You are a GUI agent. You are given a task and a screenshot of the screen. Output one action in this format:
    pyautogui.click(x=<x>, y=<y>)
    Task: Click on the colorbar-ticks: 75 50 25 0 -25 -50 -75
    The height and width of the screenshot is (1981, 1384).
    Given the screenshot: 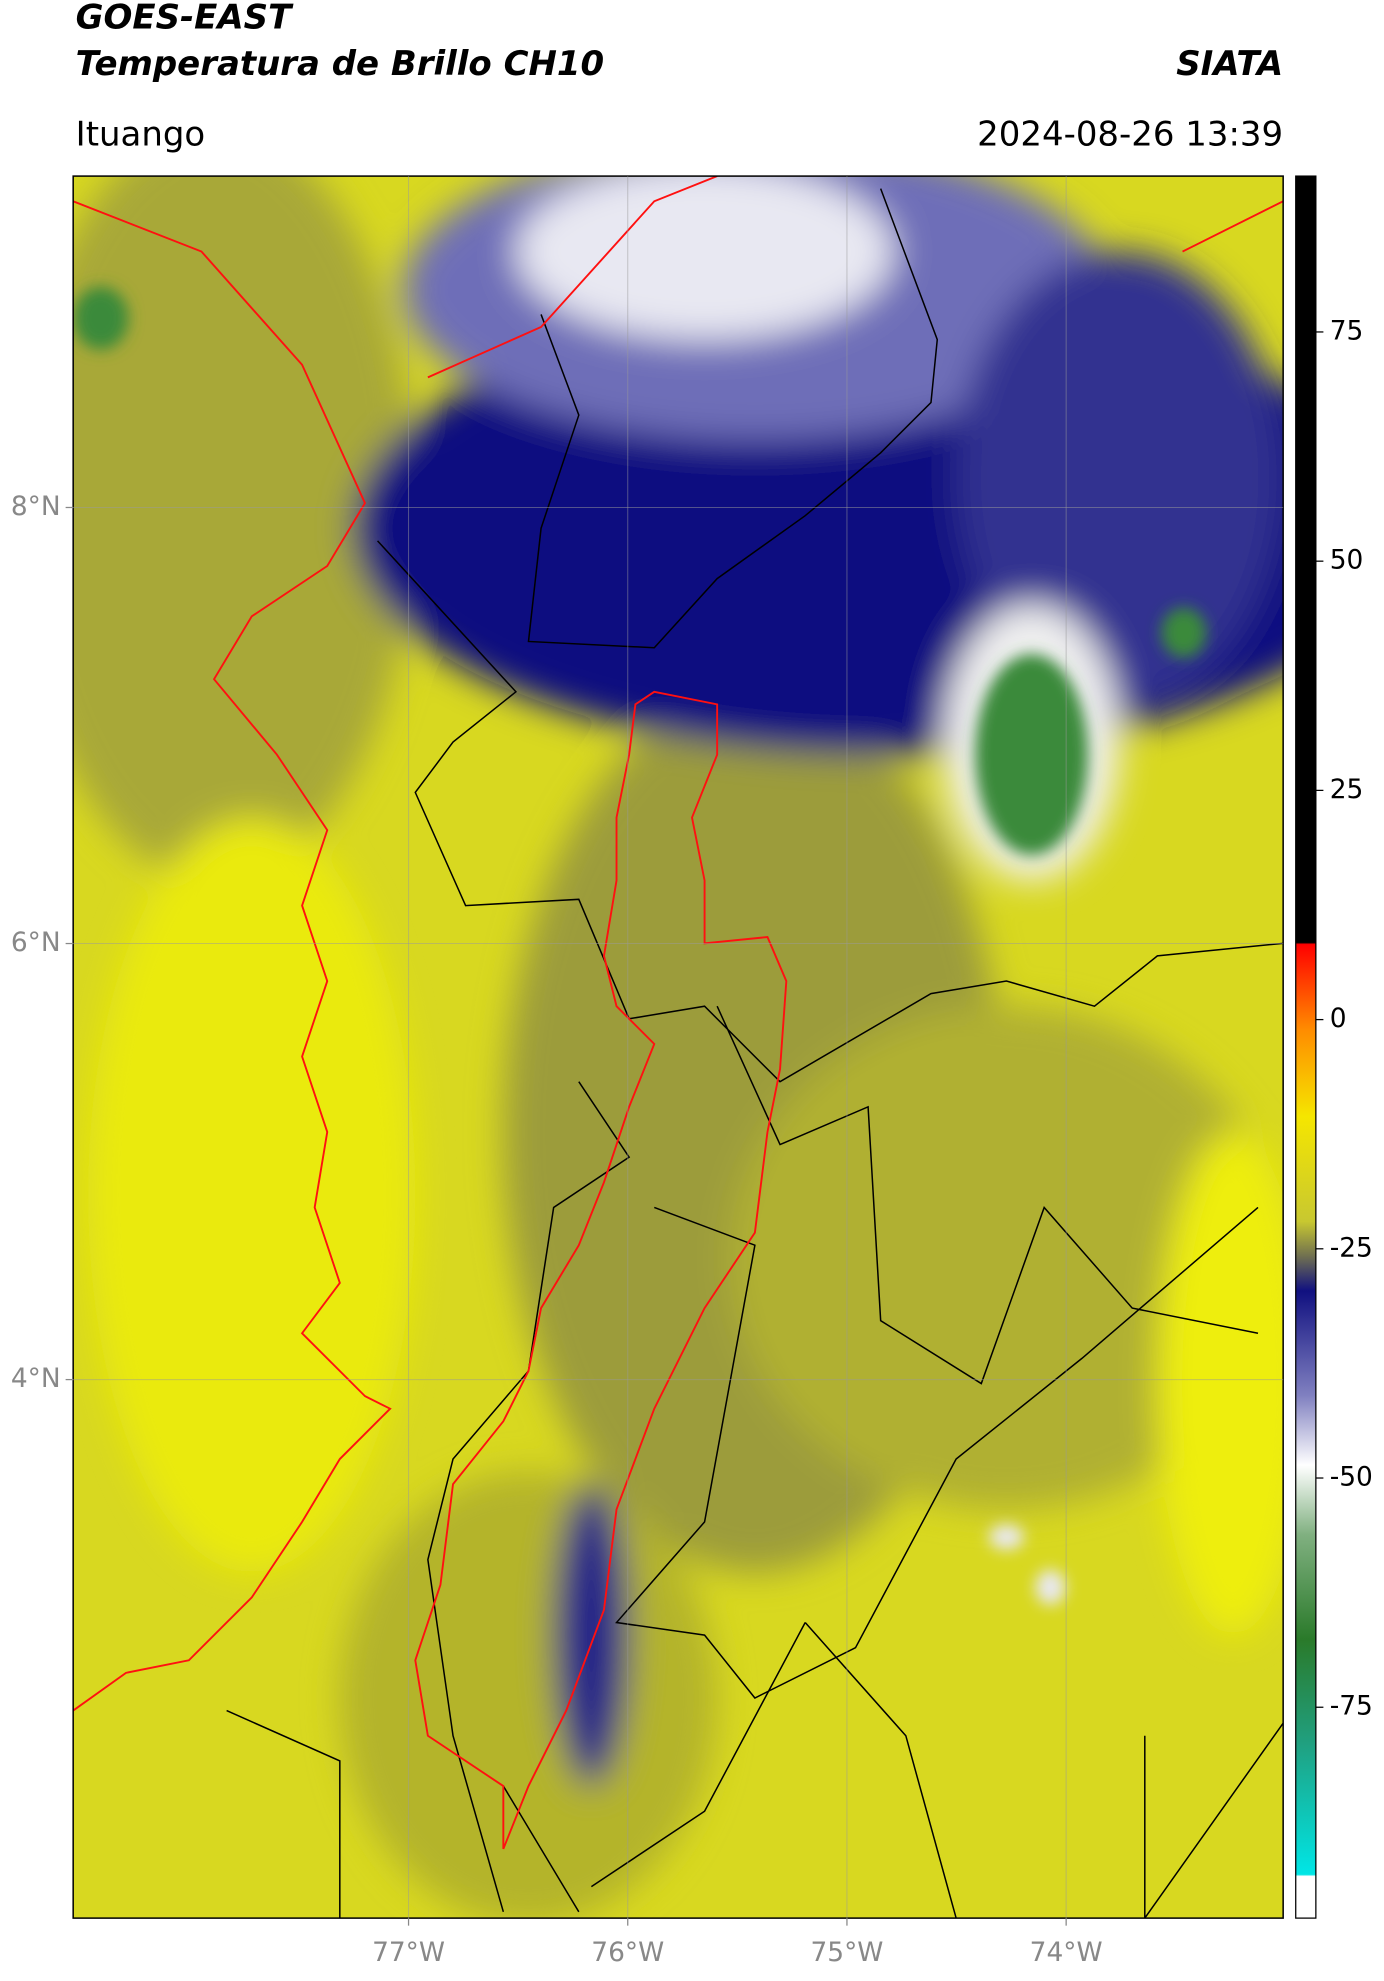 What is the action you would take?
    pyautogui.click(x=1344, y=1018)
    